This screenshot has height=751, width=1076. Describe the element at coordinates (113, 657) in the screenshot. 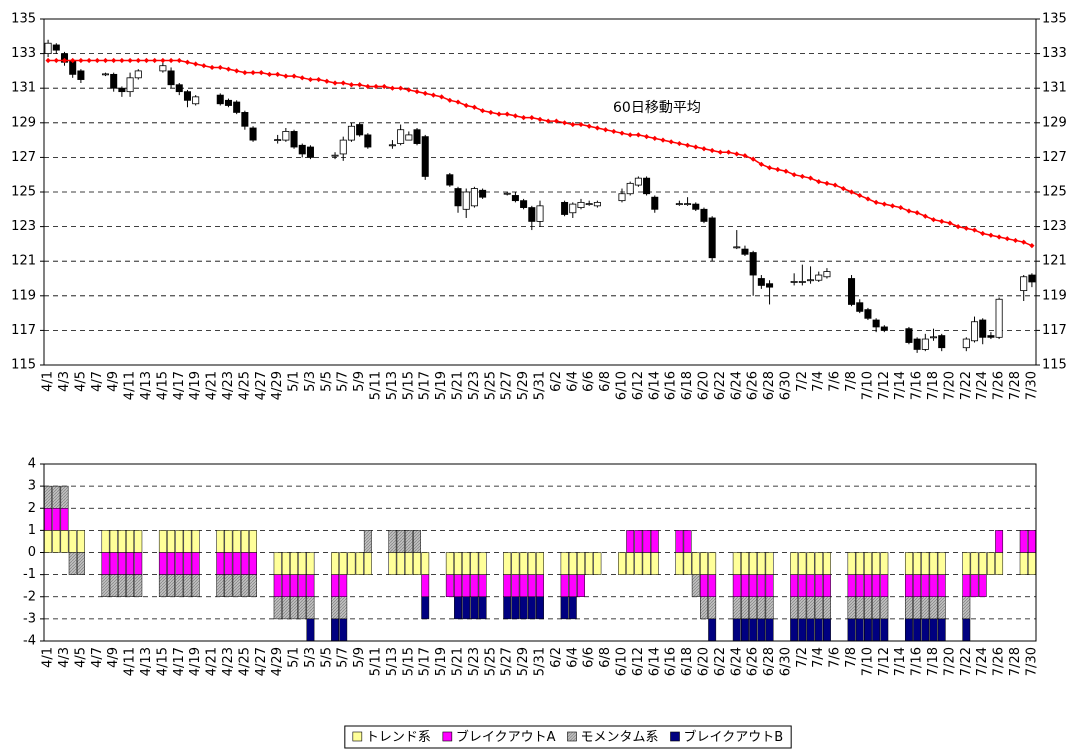

I see `x-tick-label: 4/9` at that location.